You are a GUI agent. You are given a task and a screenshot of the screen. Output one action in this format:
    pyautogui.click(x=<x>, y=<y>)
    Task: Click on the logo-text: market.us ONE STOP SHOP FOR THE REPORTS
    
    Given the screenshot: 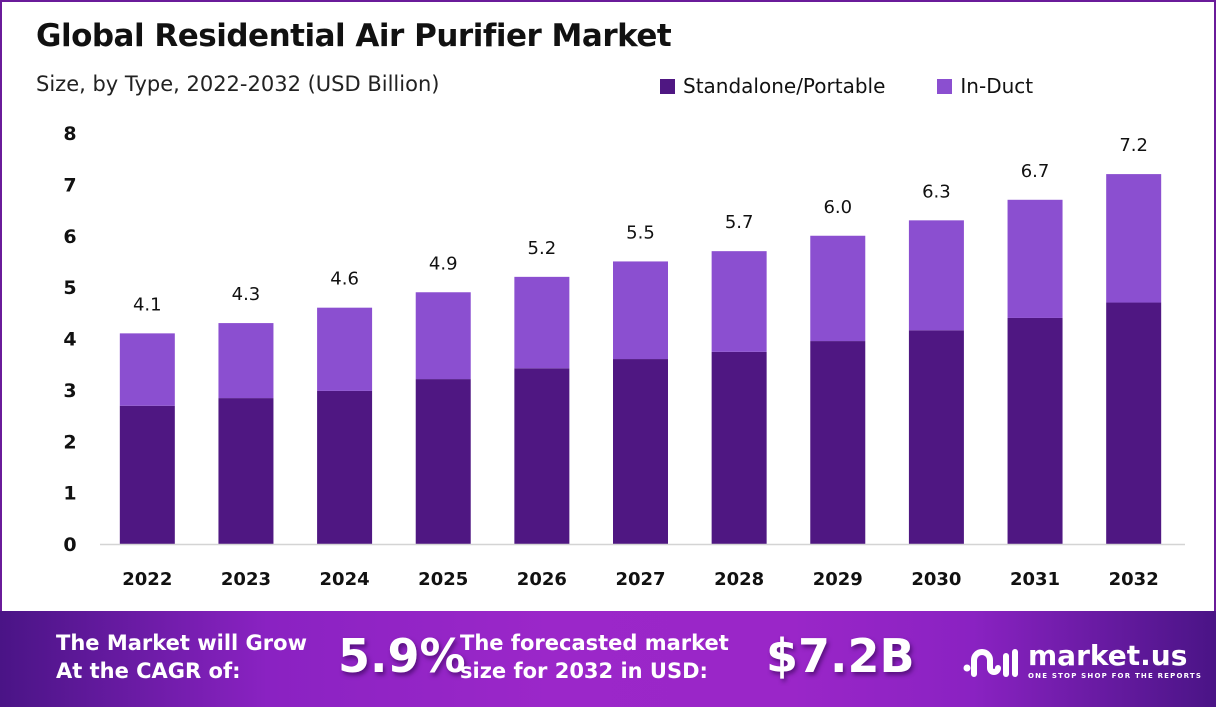 What is the action you would take?
    pyautogui.click(x=1115, y=660)
    